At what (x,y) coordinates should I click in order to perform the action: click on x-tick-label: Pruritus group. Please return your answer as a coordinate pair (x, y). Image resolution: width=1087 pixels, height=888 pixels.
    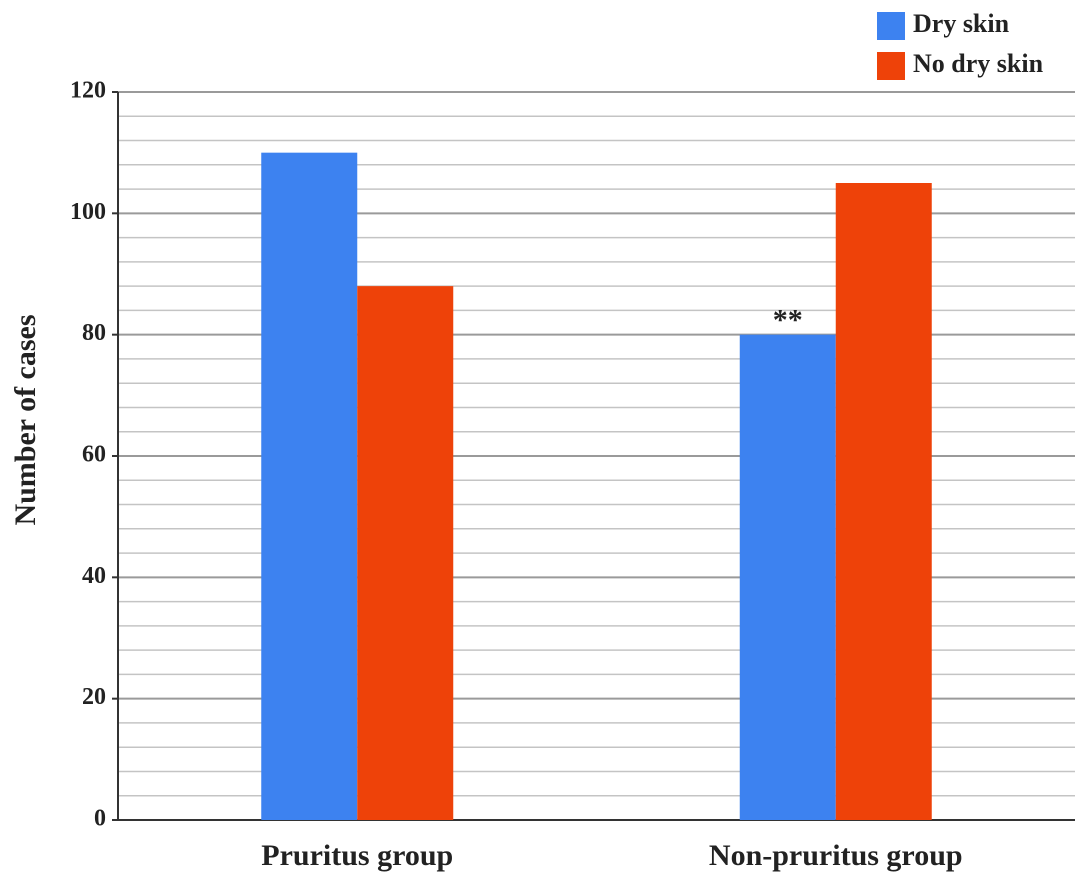
    Looking at the image, I should click on (357, 855).